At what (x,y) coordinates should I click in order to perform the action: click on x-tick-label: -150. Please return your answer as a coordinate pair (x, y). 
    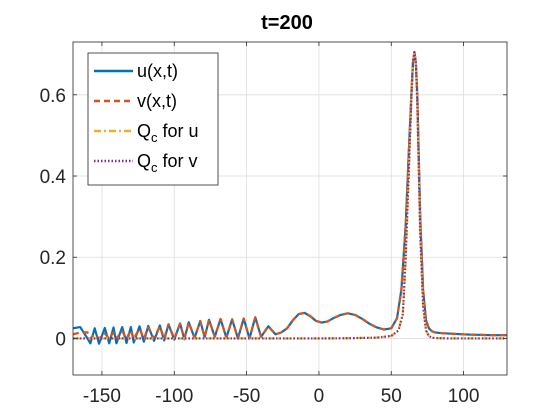
    Looking at the image, I should click on (102, 396).